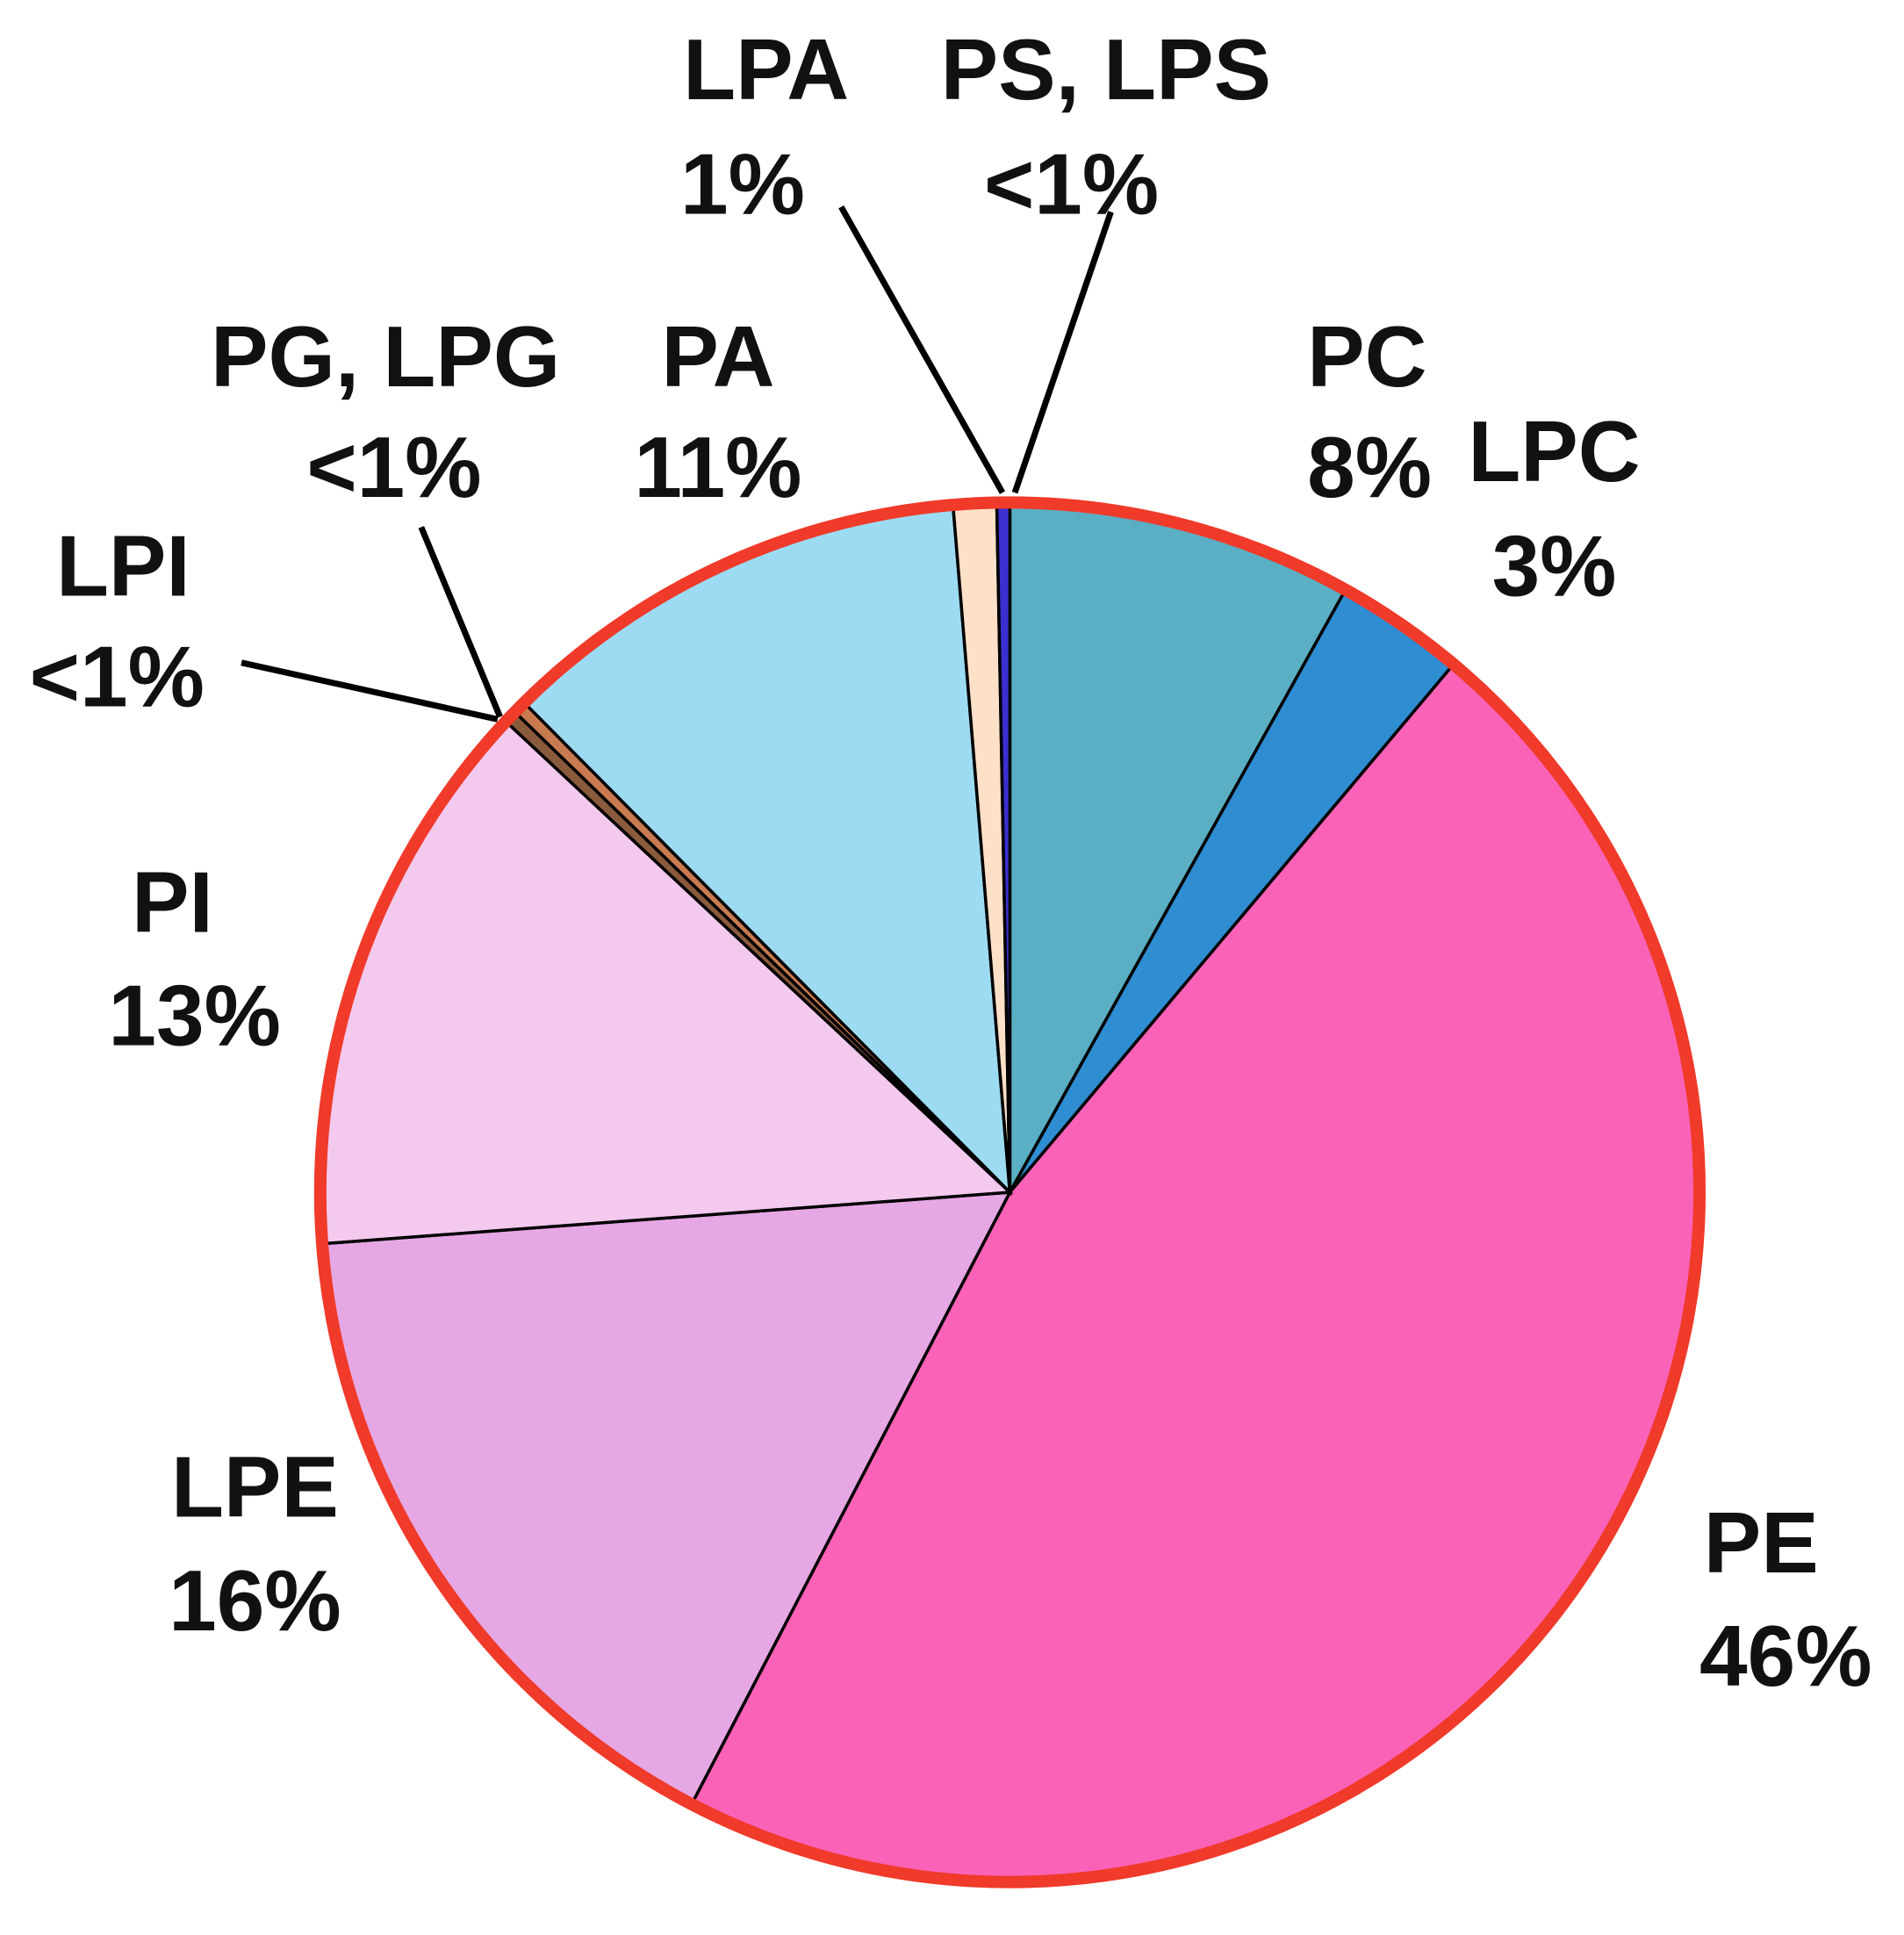  What do you see at coordinates (717, 356) in the screenshot?
I see `slice-label: PA` at bounding box center [717, 356].